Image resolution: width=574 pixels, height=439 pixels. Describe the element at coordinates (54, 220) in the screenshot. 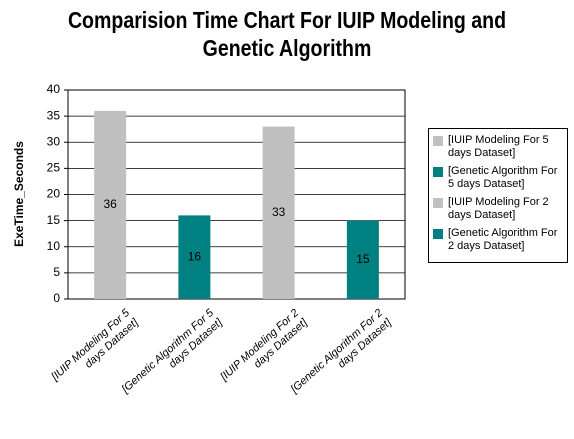

I see `y-tick-label: 15` at that location.